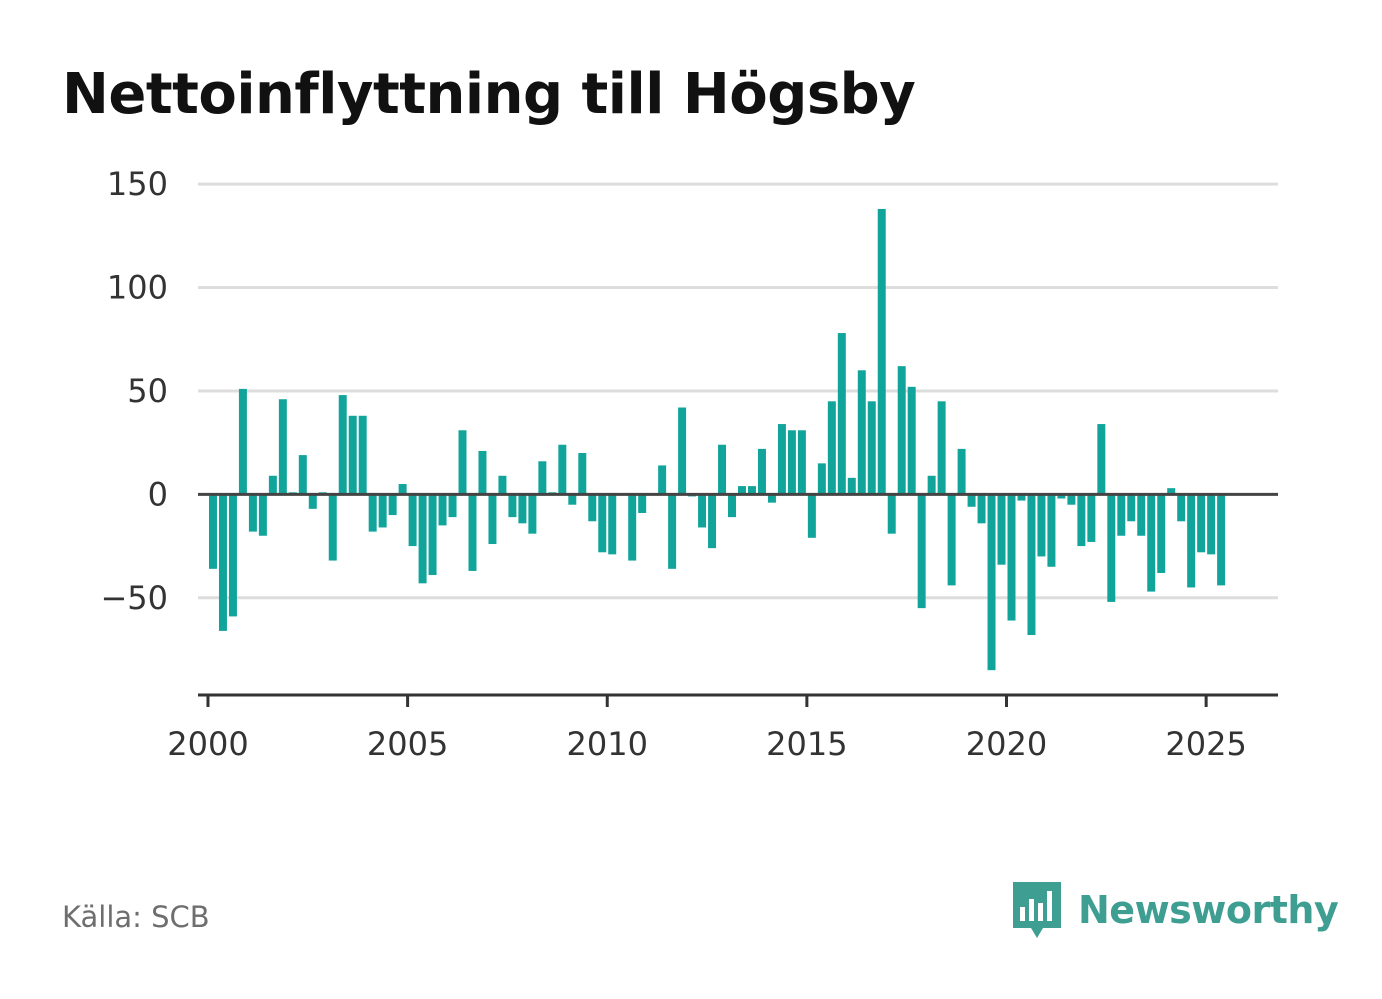 The width and height of the screenshot is (1382, 999). Describe the element at coordinates (1037, 910) in the screenshot. I see `bar-chart-speech-bubble-icon` at that location.